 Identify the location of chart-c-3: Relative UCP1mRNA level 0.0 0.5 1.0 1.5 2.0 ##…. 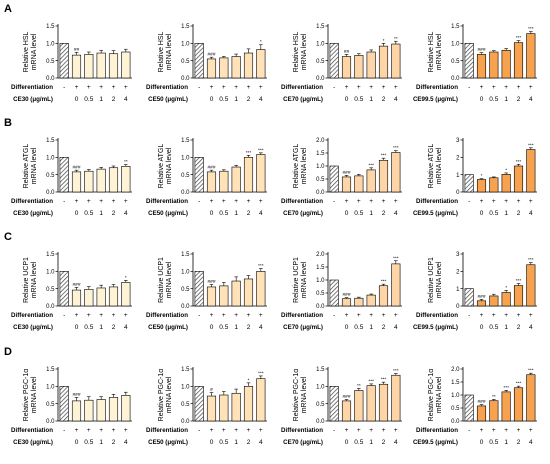
(341, 291).